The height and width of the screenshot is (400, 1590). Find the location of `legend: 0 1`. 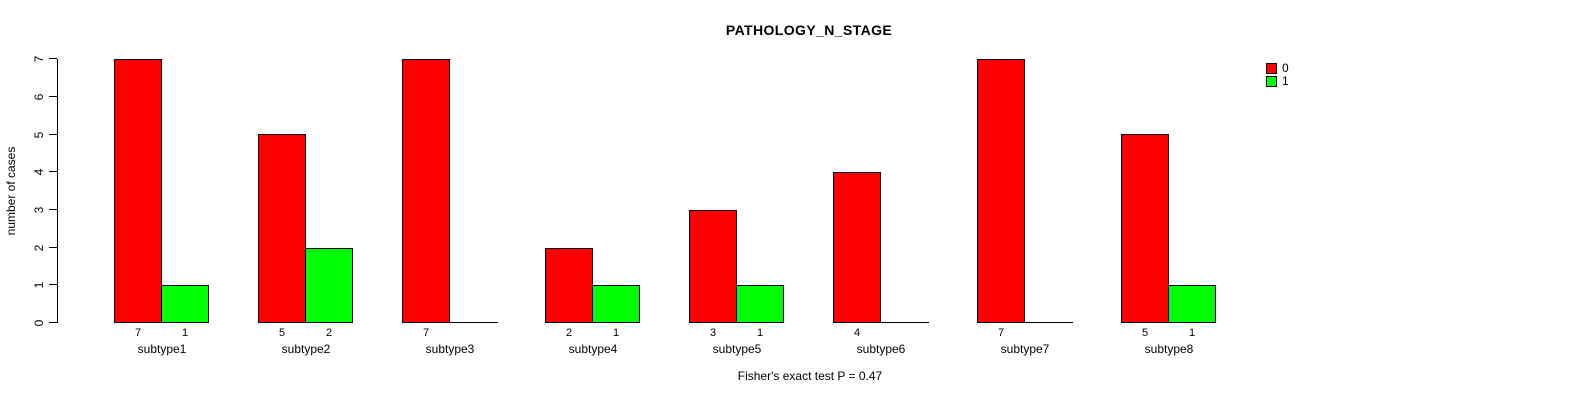

legend: 0 1 is located at coordinates (1277, 75).